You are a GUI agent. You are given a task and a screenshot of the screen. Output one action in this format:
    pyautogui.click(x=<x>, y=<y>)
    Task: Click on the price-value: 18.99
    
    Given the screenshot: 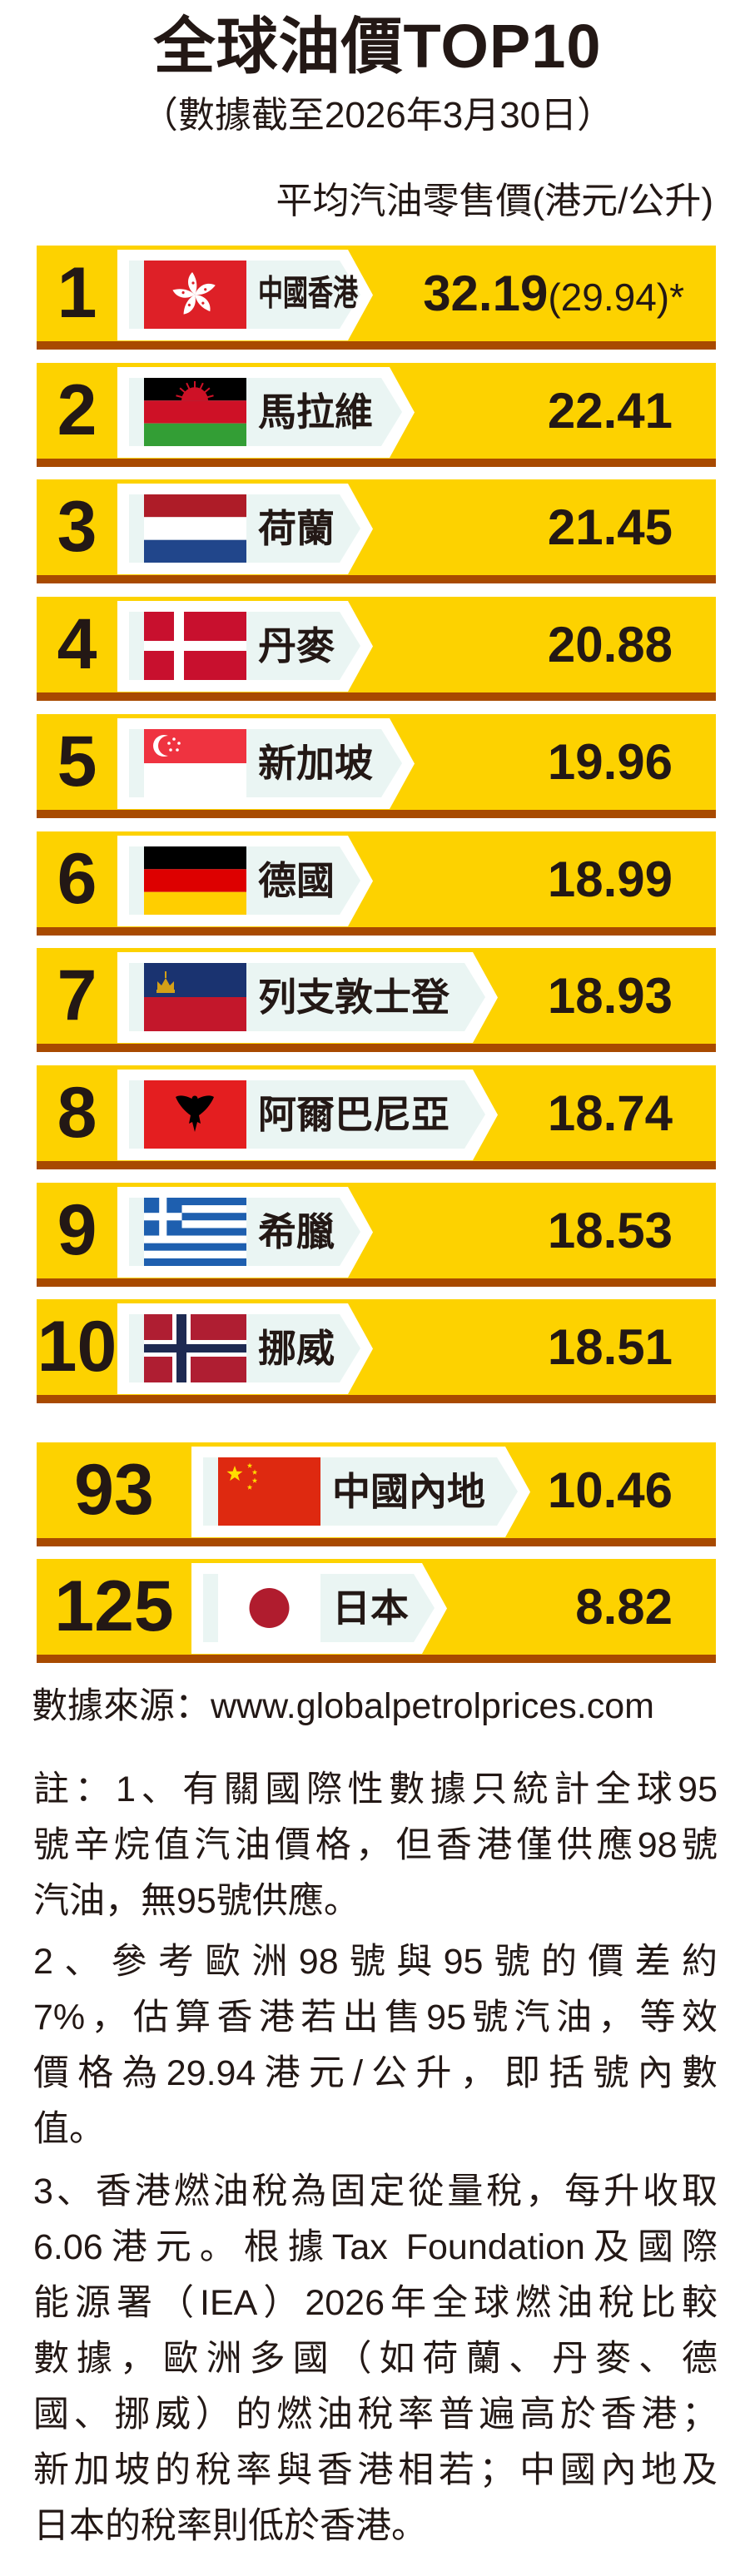 What is the action you would take?
    pyautogui.click(x=610, y=879)
    